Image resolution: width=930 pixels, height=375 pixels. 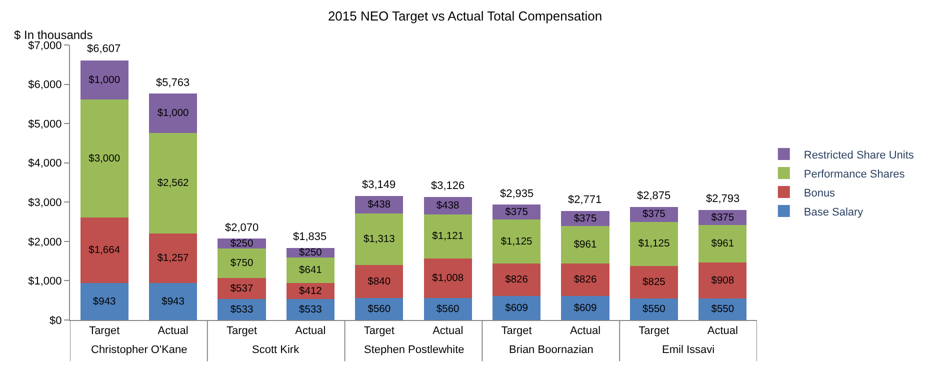 I want to click on text: Emil Issavi, so click(x=688, y=350).